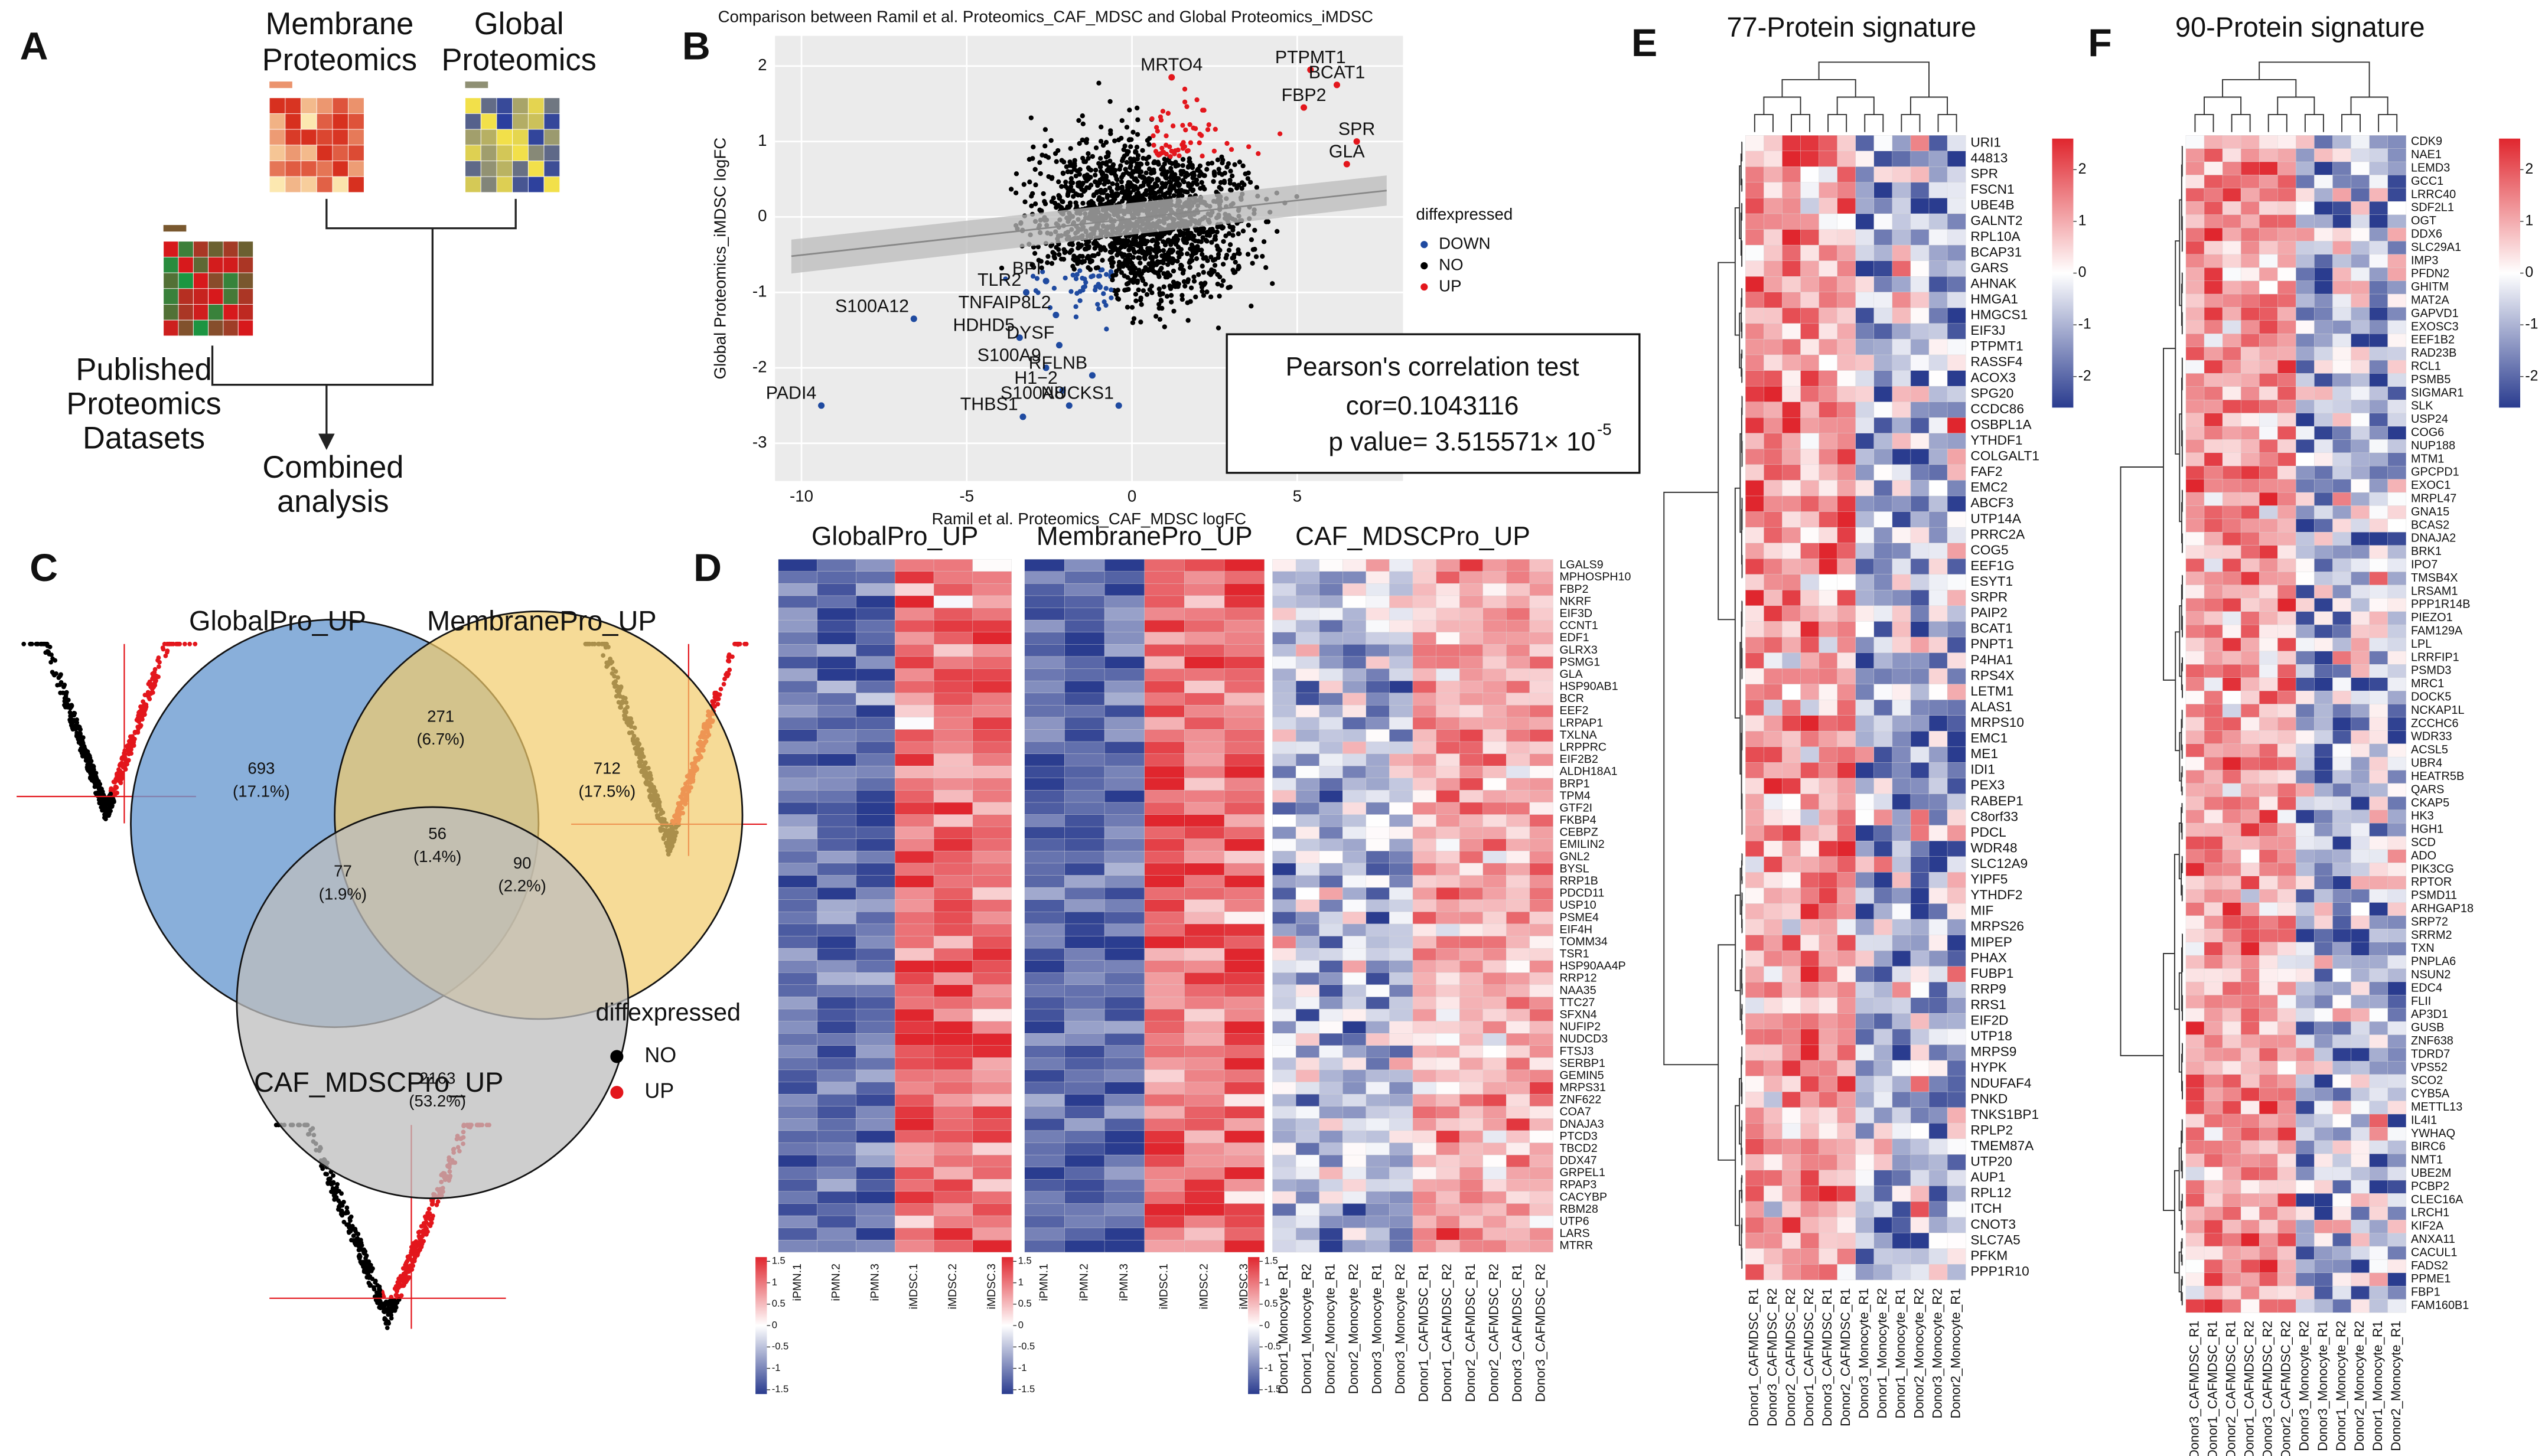  I want to click on gene-label: MTRR, so click(1577, 1245).